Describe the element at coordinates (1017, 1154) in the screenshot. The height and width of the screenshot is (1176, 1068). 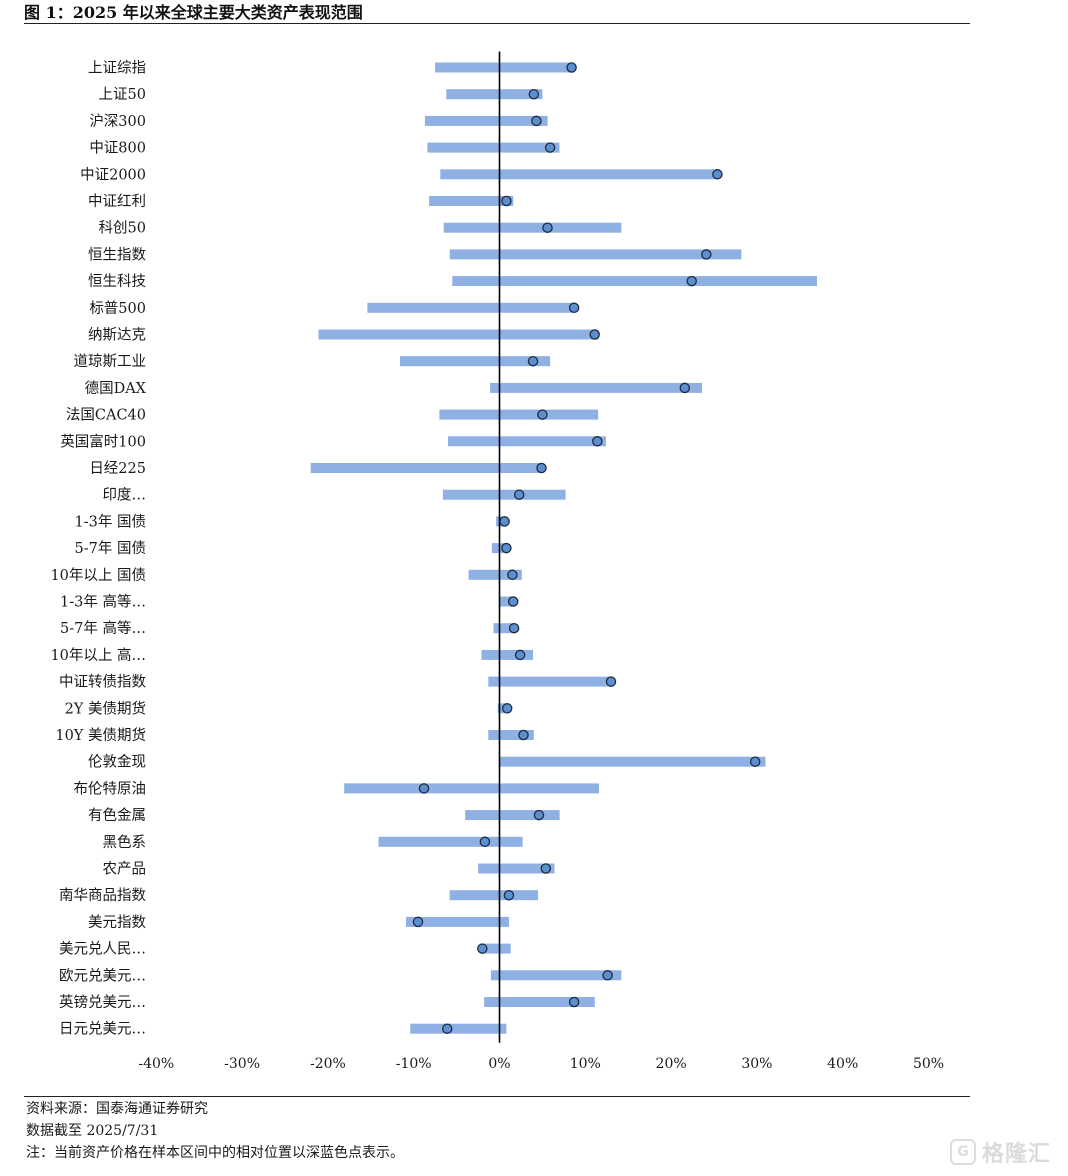
I see `watermark-text: 格隆汇` at that location.